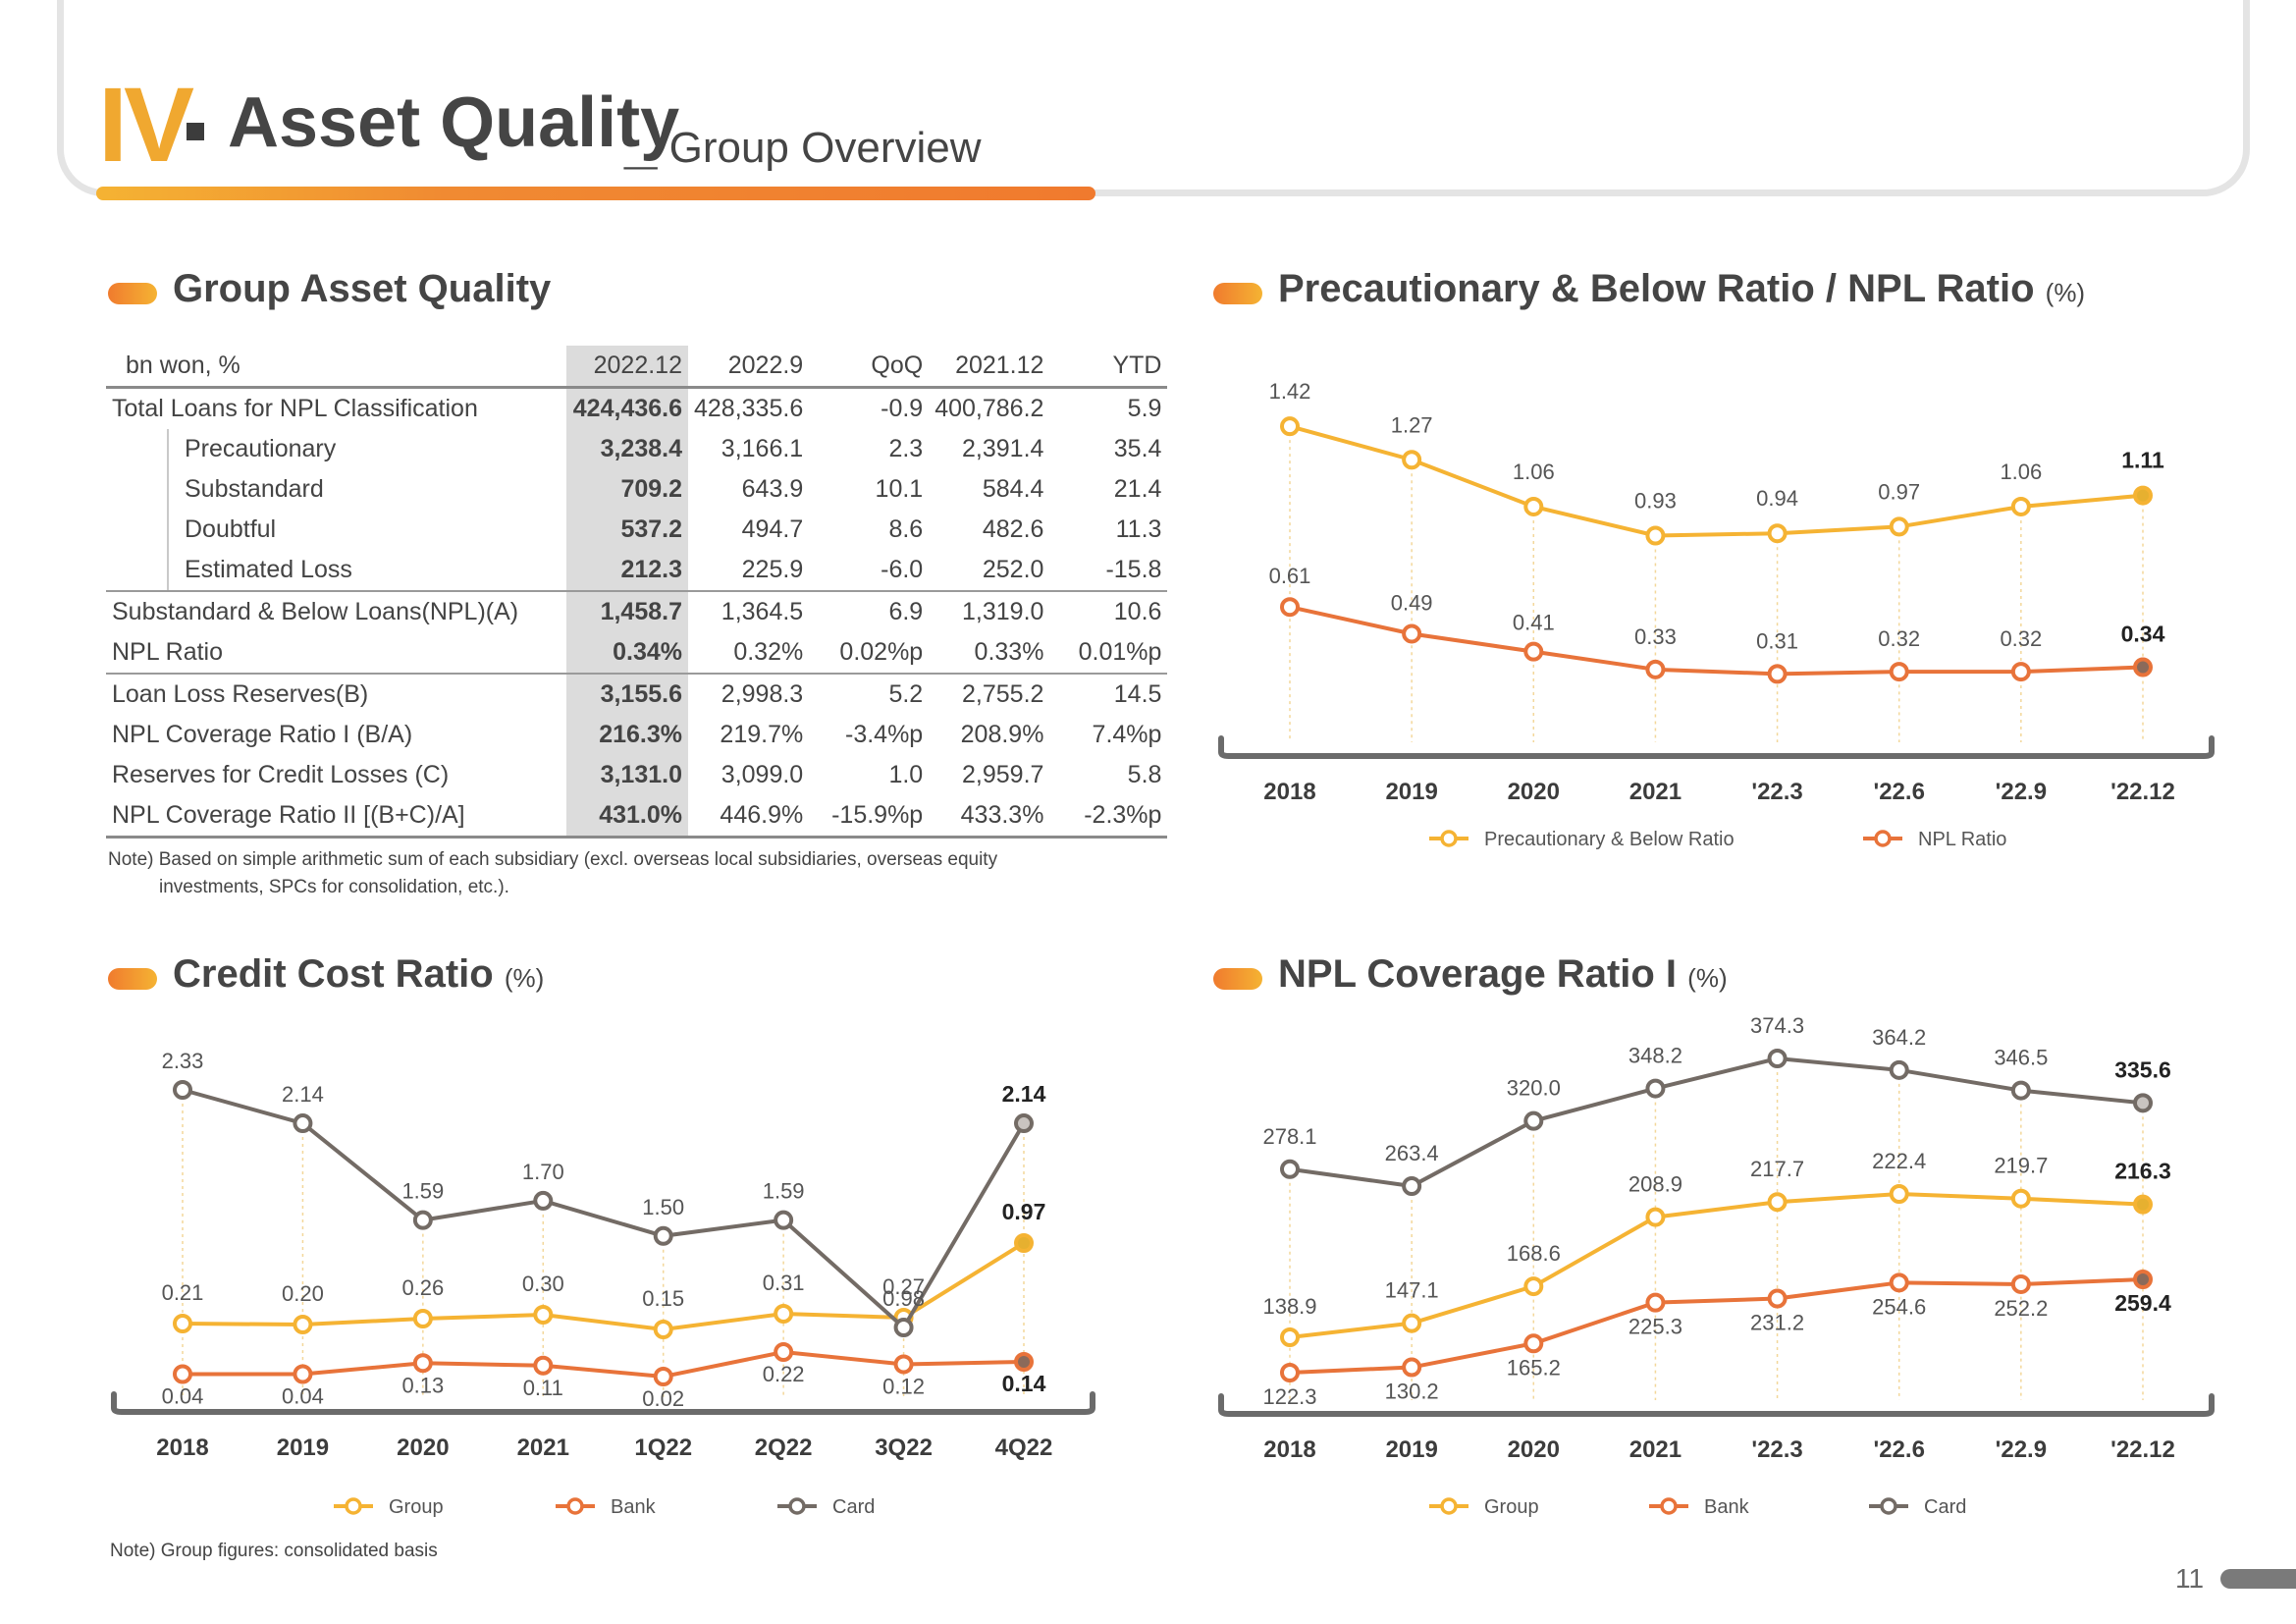 This screenshot has width=2296, height=1624. What do you see at coordinates (336, 449) in the screenshot?
I see `row-label: Precautionary` at bounding box center [336, 449].